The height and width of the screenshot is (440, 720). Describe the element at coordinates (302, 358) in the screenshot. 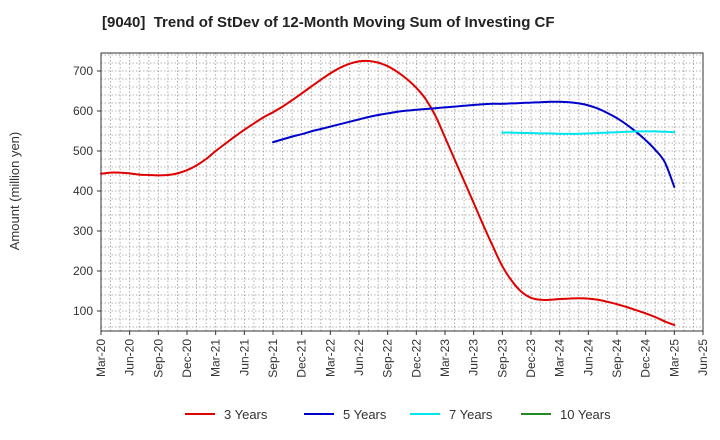

I see `x-tick-label: Dec-21` at that location.